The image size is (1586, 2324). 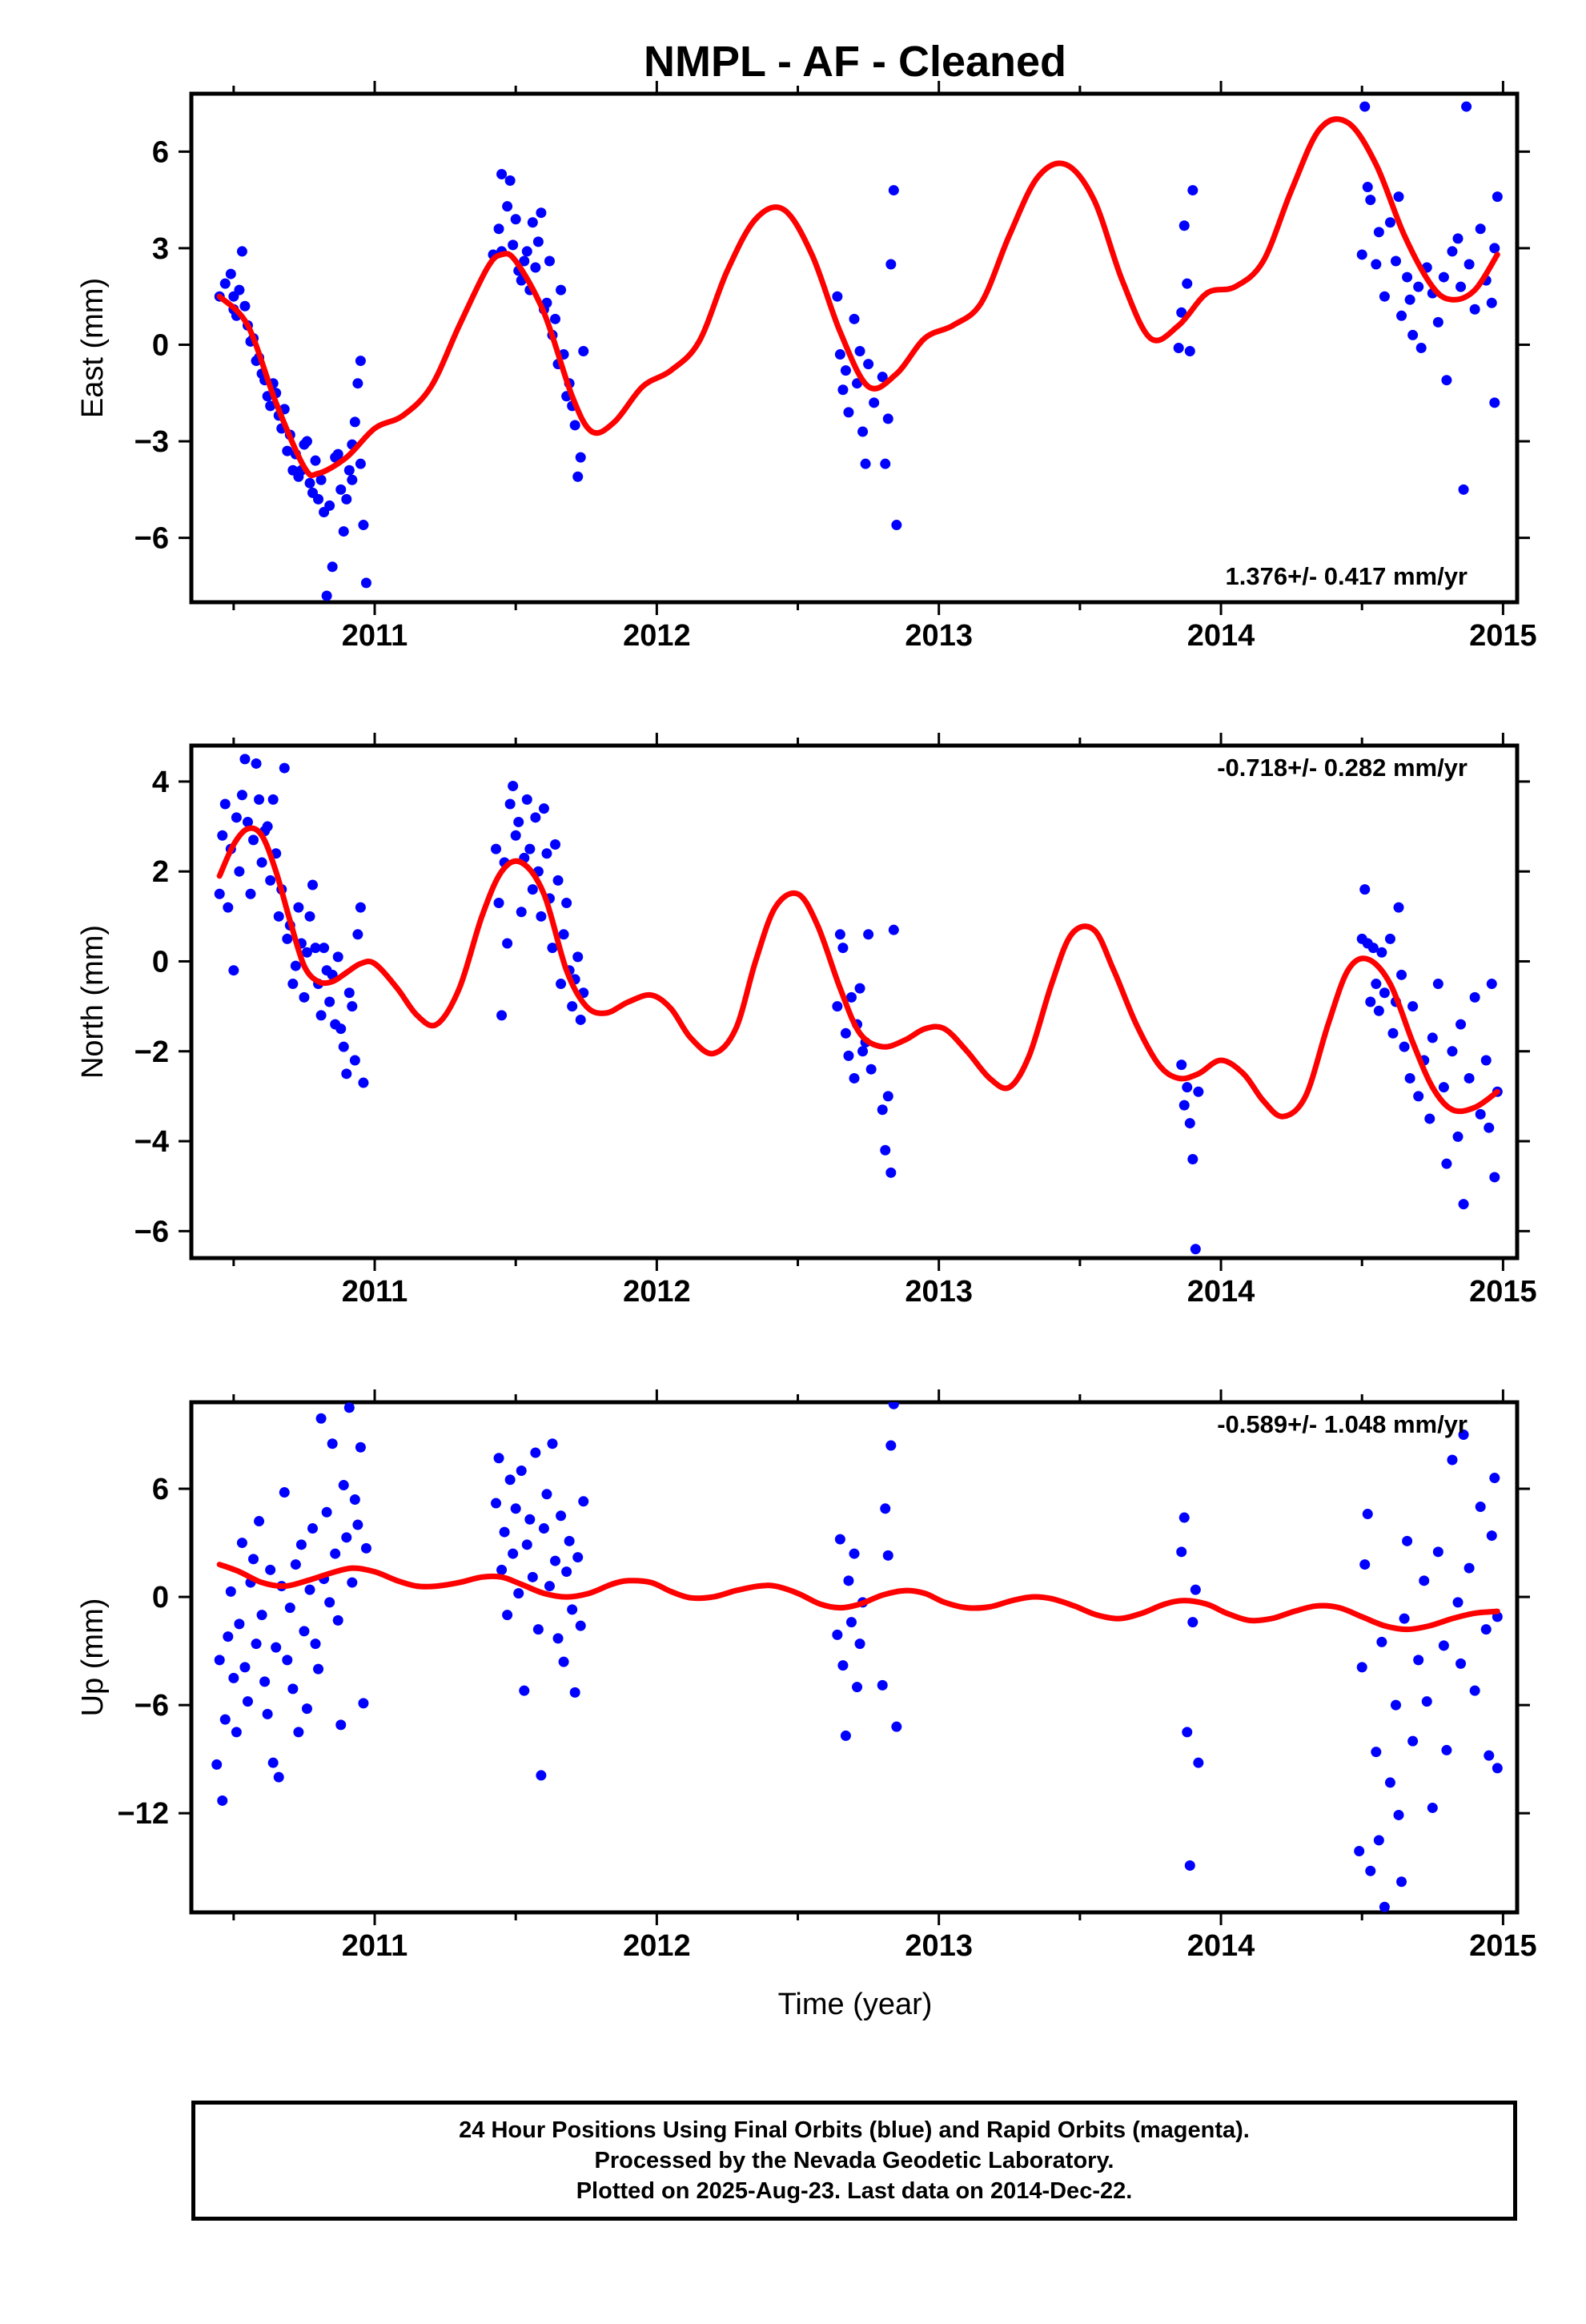 I want to click on north-x-tick-label: 2013, so click(x=939, y=1292).